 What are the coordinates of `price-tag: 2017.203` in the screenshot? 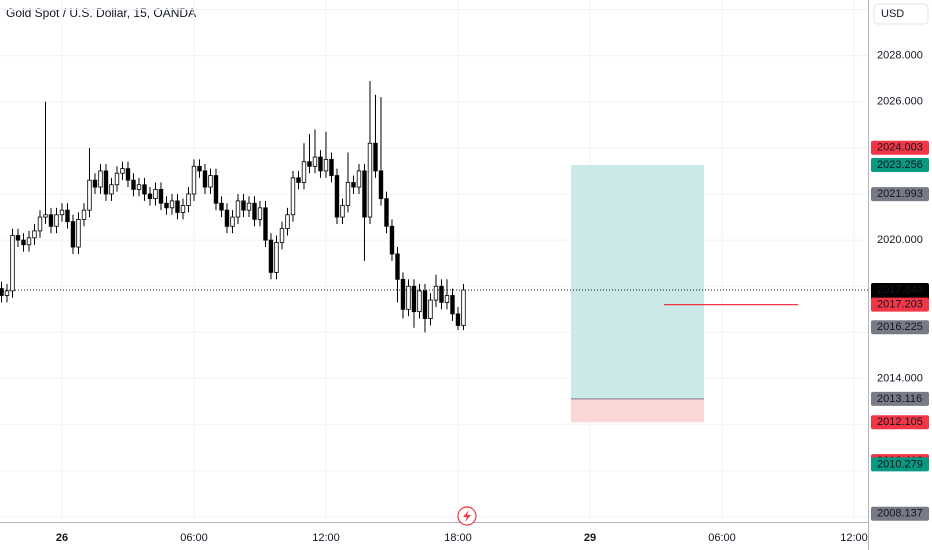 It's located at (900, 304).